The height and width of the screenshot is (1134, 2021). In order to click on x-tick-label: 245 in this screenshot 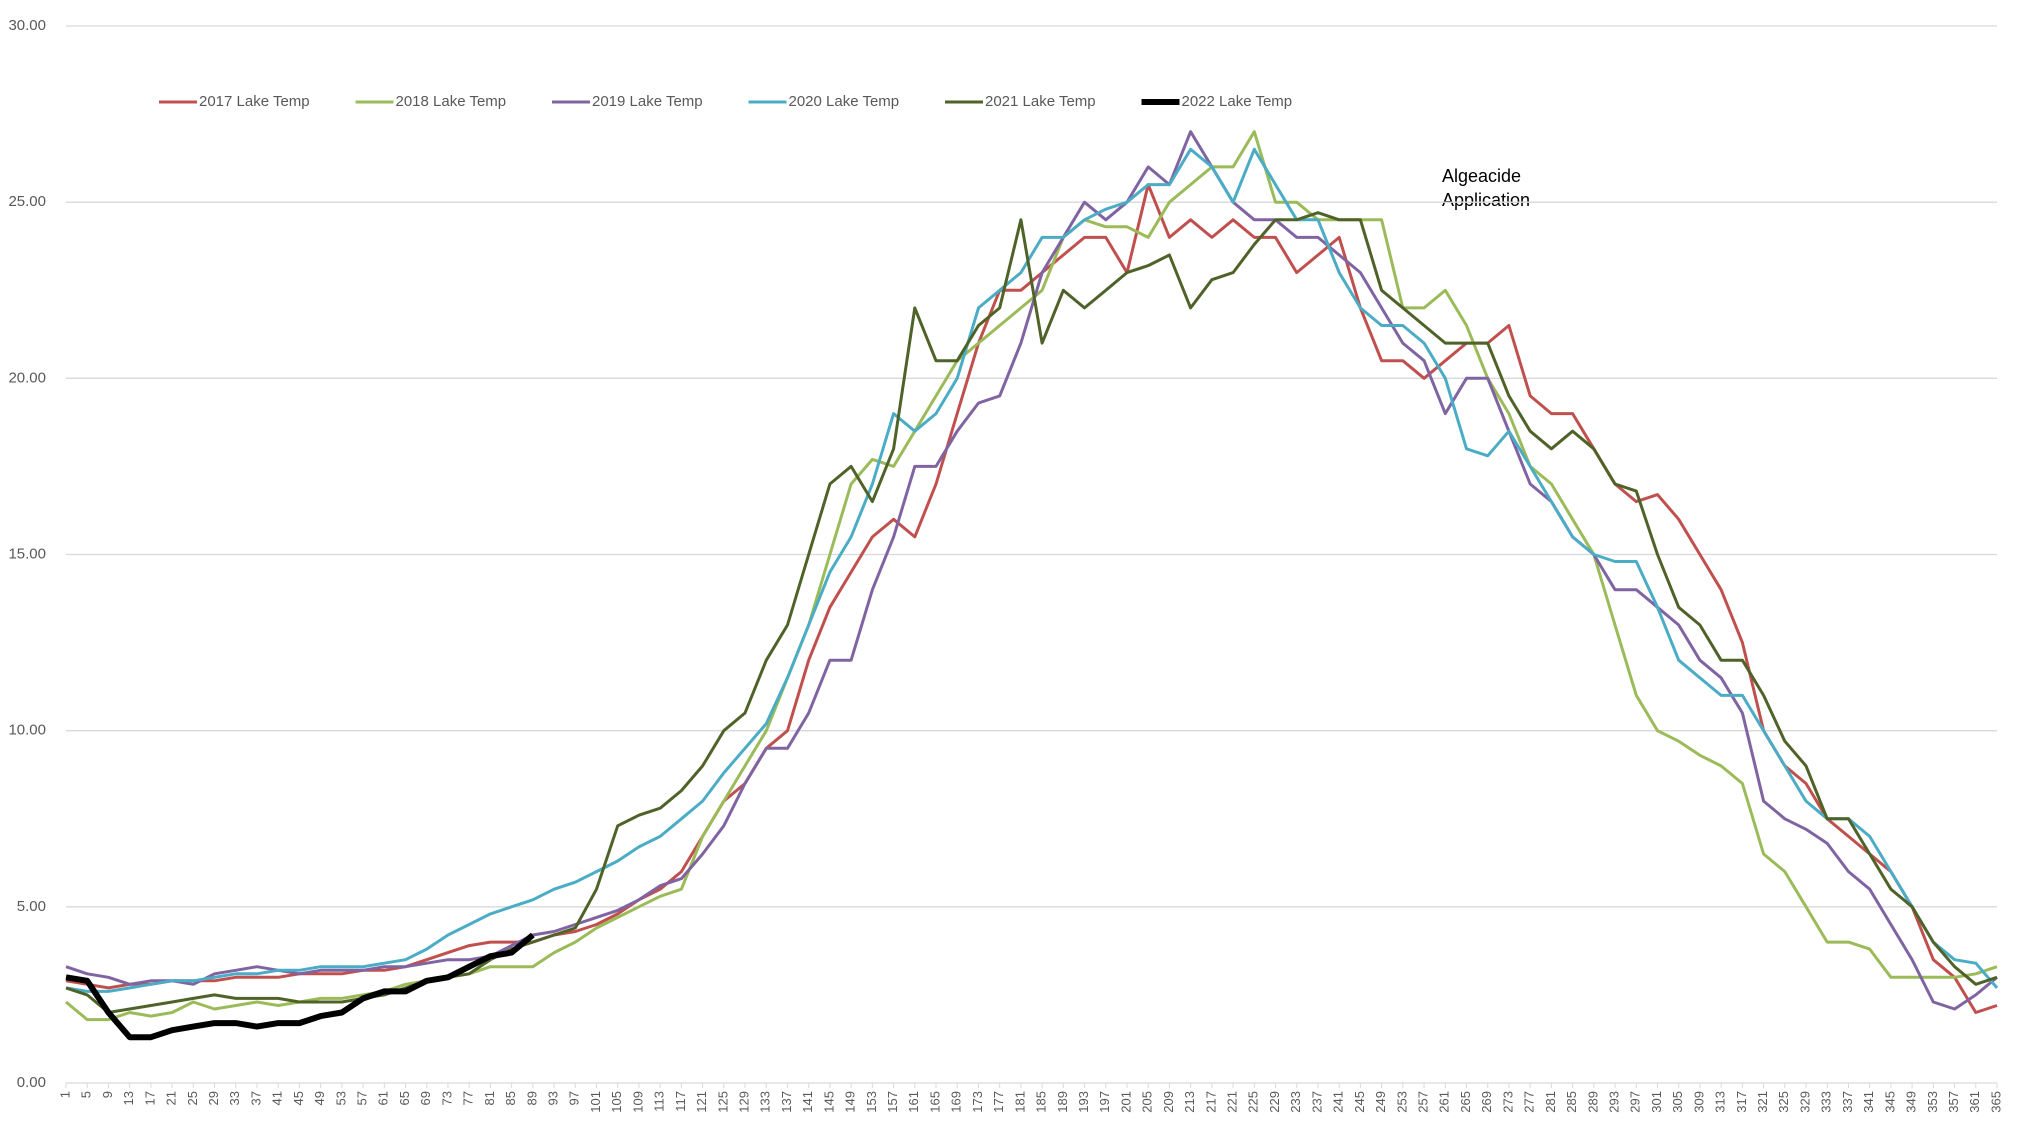, I will do `click(1359, 1102)`.